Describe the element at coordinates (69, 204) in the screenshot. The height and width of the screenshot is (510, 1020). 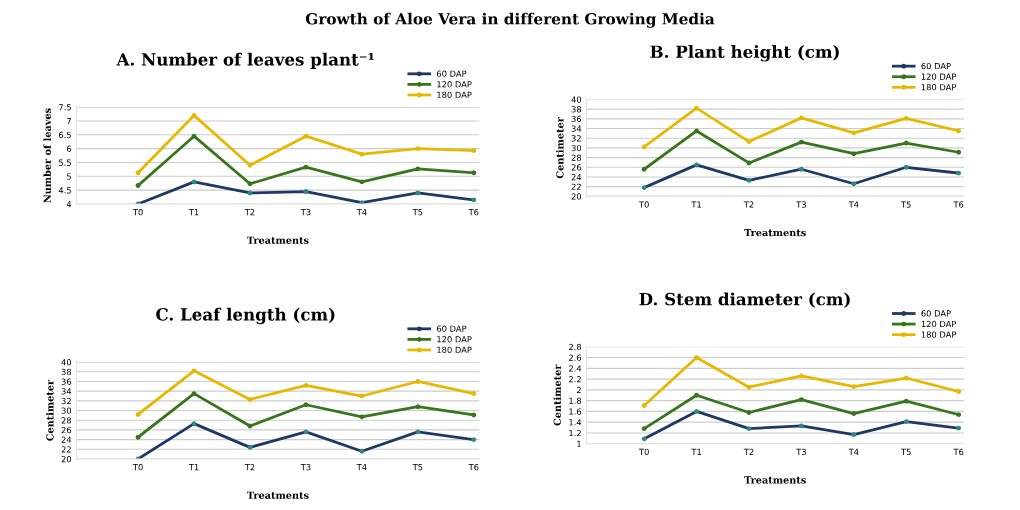
I see `y-tick-label: 4` at that location.